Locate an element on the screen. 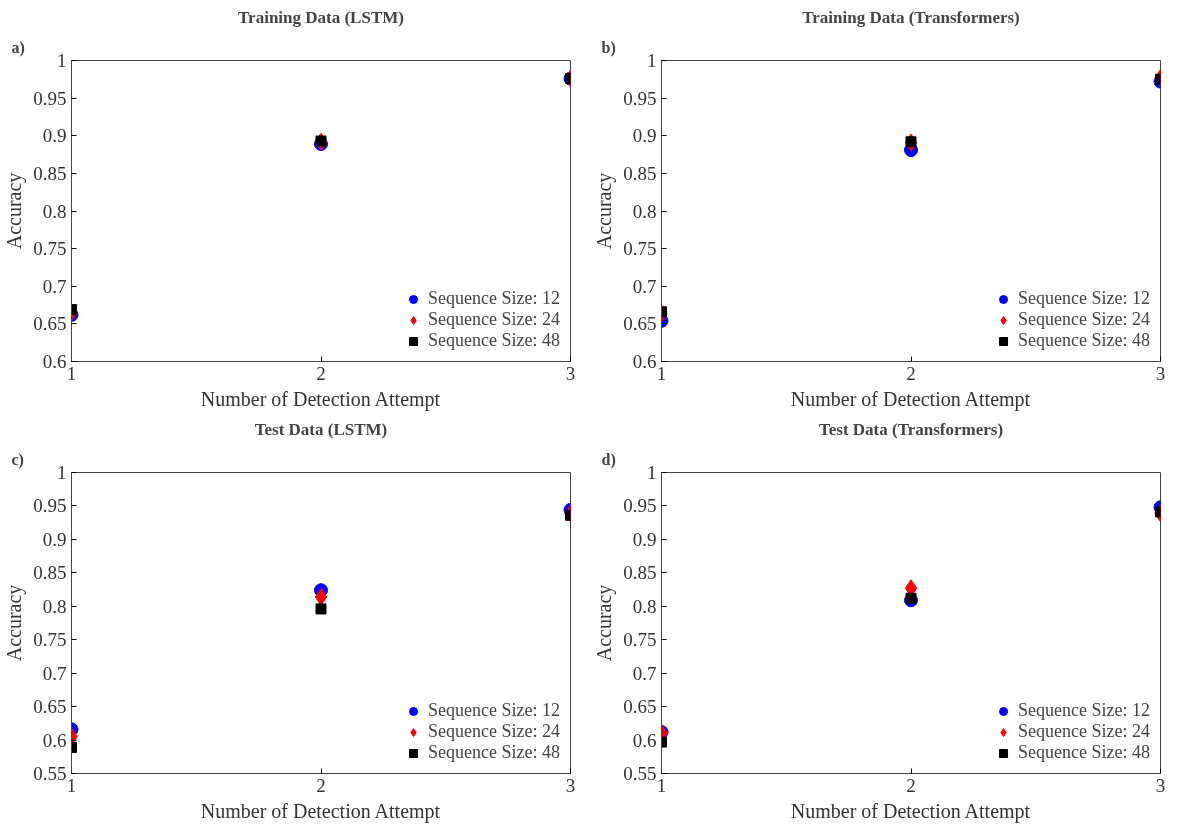  text: a) is located at coordinates (18, 47).